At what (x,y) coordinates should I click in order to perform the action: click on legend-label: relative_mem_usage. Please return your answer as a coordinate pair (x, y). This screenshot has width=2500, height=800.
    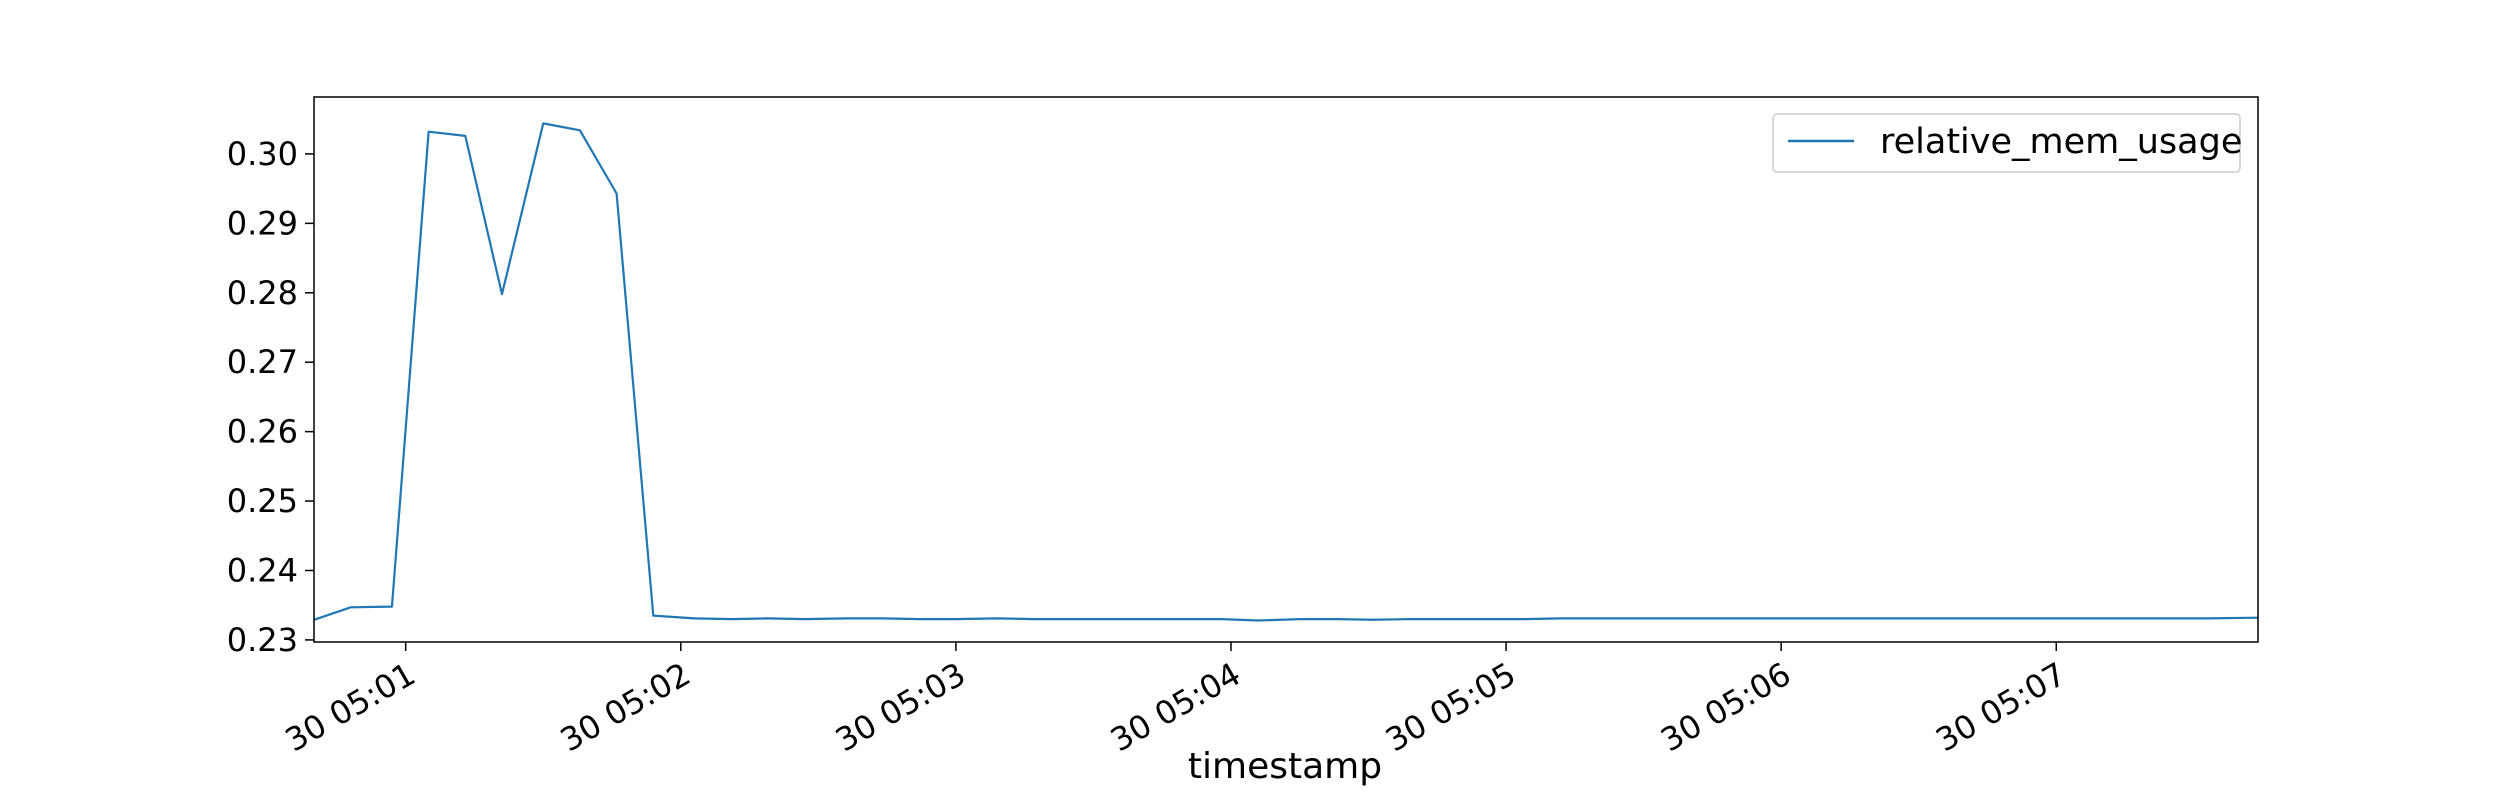
    Looking at the image, I should click on (2061, 142).